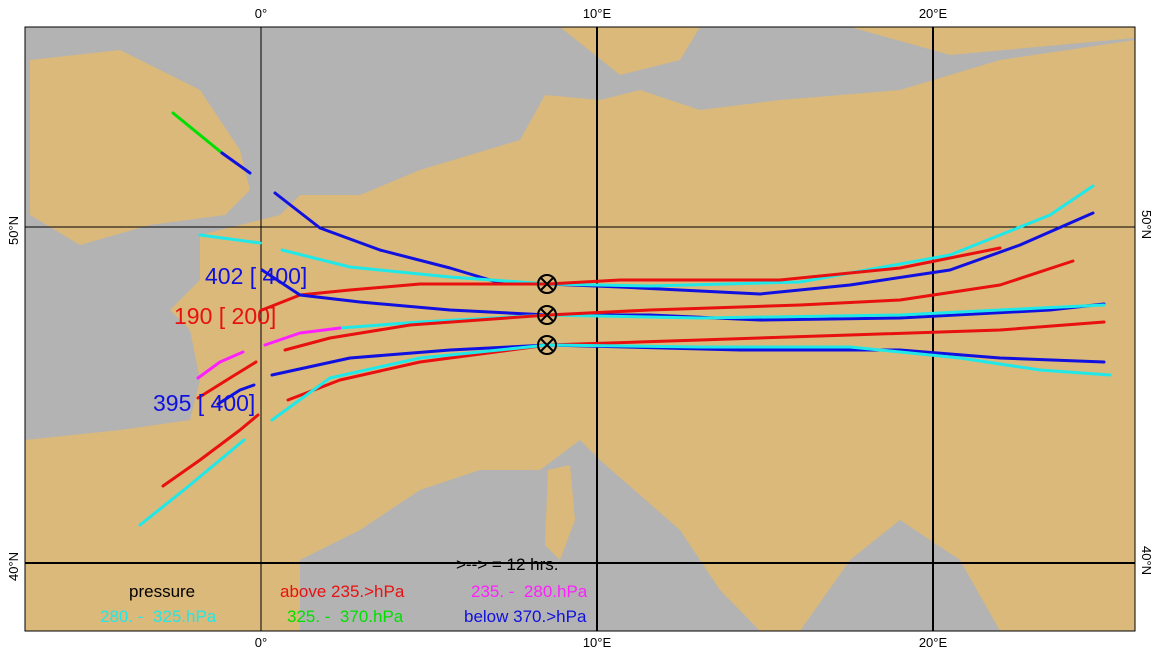 This screenshot has width=1158, height=651. I want to click on legend-item: 235. - 280.hPa, so click(529, 591).